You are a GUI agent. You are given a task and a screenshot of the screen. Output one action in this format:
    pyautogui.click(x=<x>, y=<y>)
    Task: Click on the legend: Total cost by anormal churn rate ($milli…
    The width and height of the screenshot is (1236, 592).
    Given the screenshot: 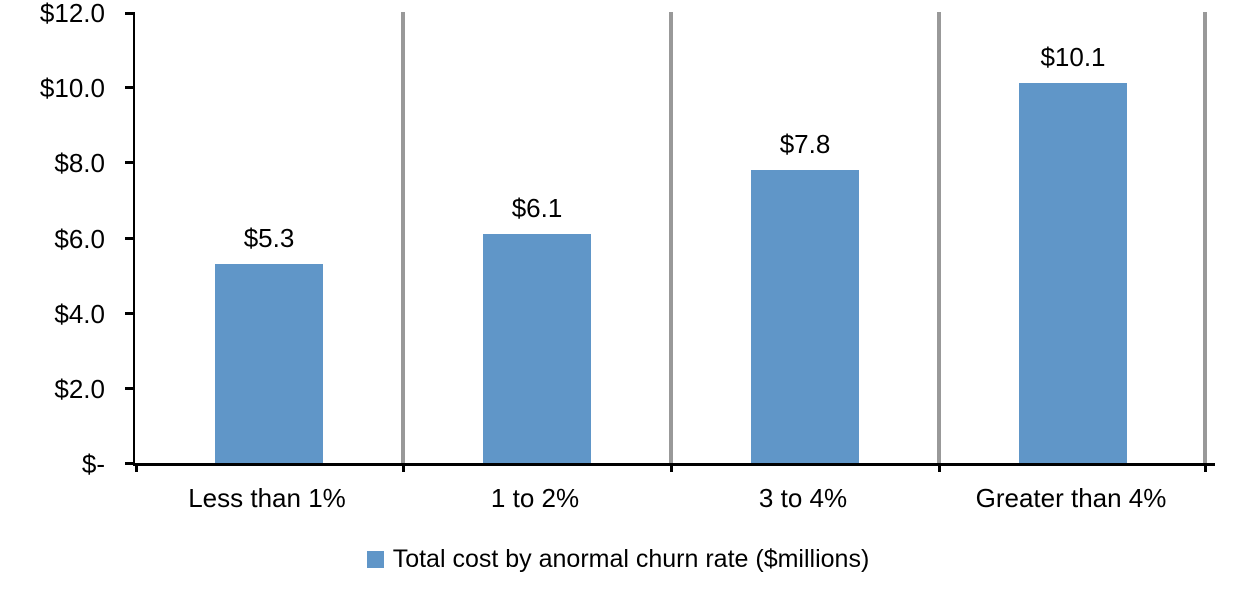 What is the action you would take?
    pyautogui.click(x=618, y=559)
    